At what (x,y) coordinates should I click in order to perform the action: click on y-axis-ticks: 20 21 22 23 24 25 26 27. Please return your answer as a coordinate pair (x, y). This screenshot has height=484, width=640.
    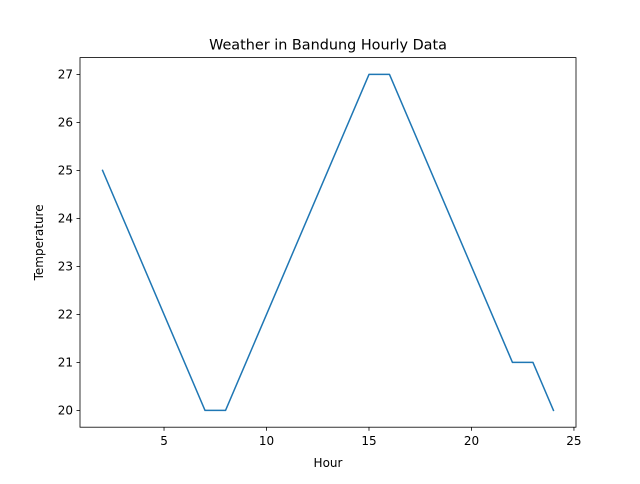
    Looking at the image, I should click on (69, 243).